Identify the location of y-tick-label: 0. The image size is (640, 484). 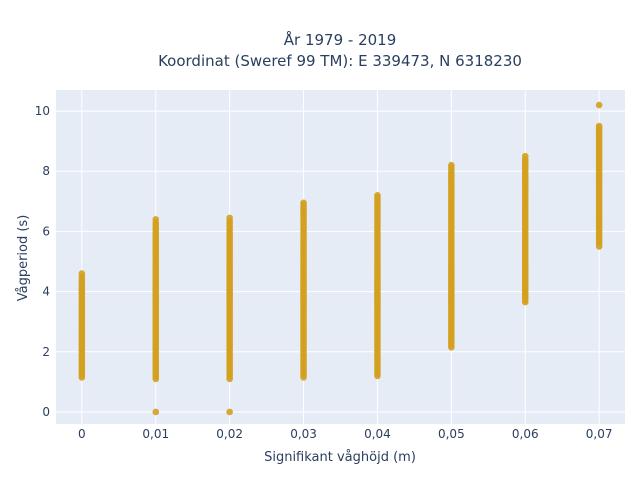
(46, 412).